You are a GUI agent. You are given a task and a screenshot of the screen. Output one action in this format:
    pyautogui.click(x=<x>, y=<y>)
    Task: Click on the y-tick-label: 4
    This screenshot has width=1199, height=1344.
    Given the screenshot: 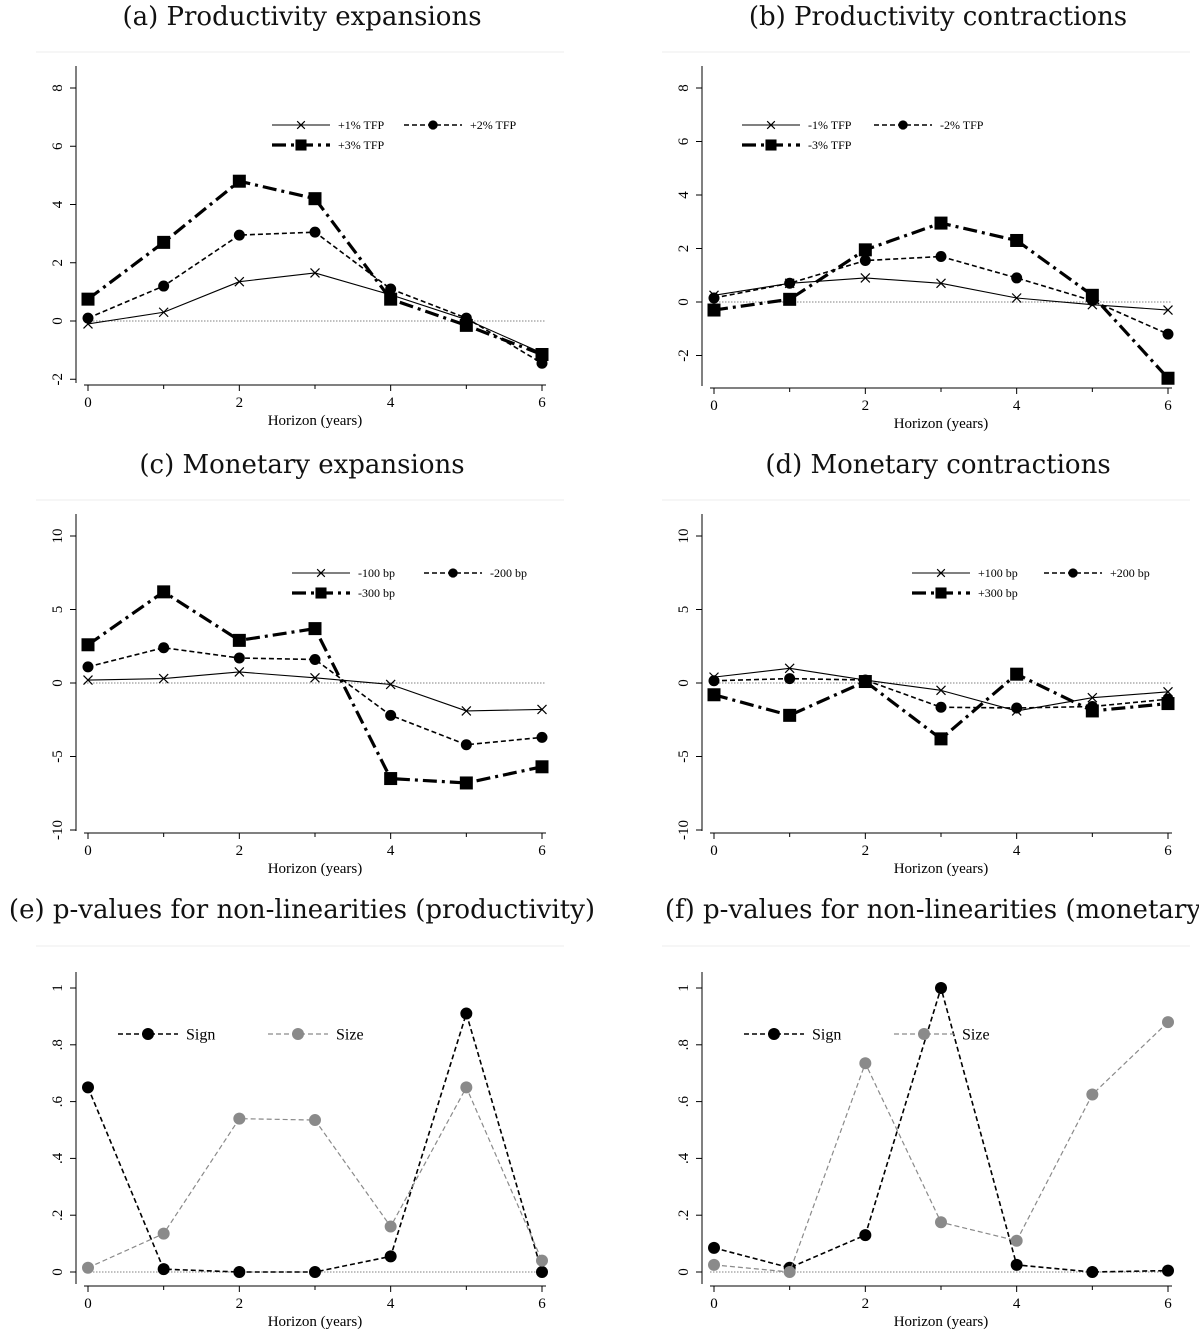 What is the action you would take?
    pyautogui.click(x=58, y=204)
    